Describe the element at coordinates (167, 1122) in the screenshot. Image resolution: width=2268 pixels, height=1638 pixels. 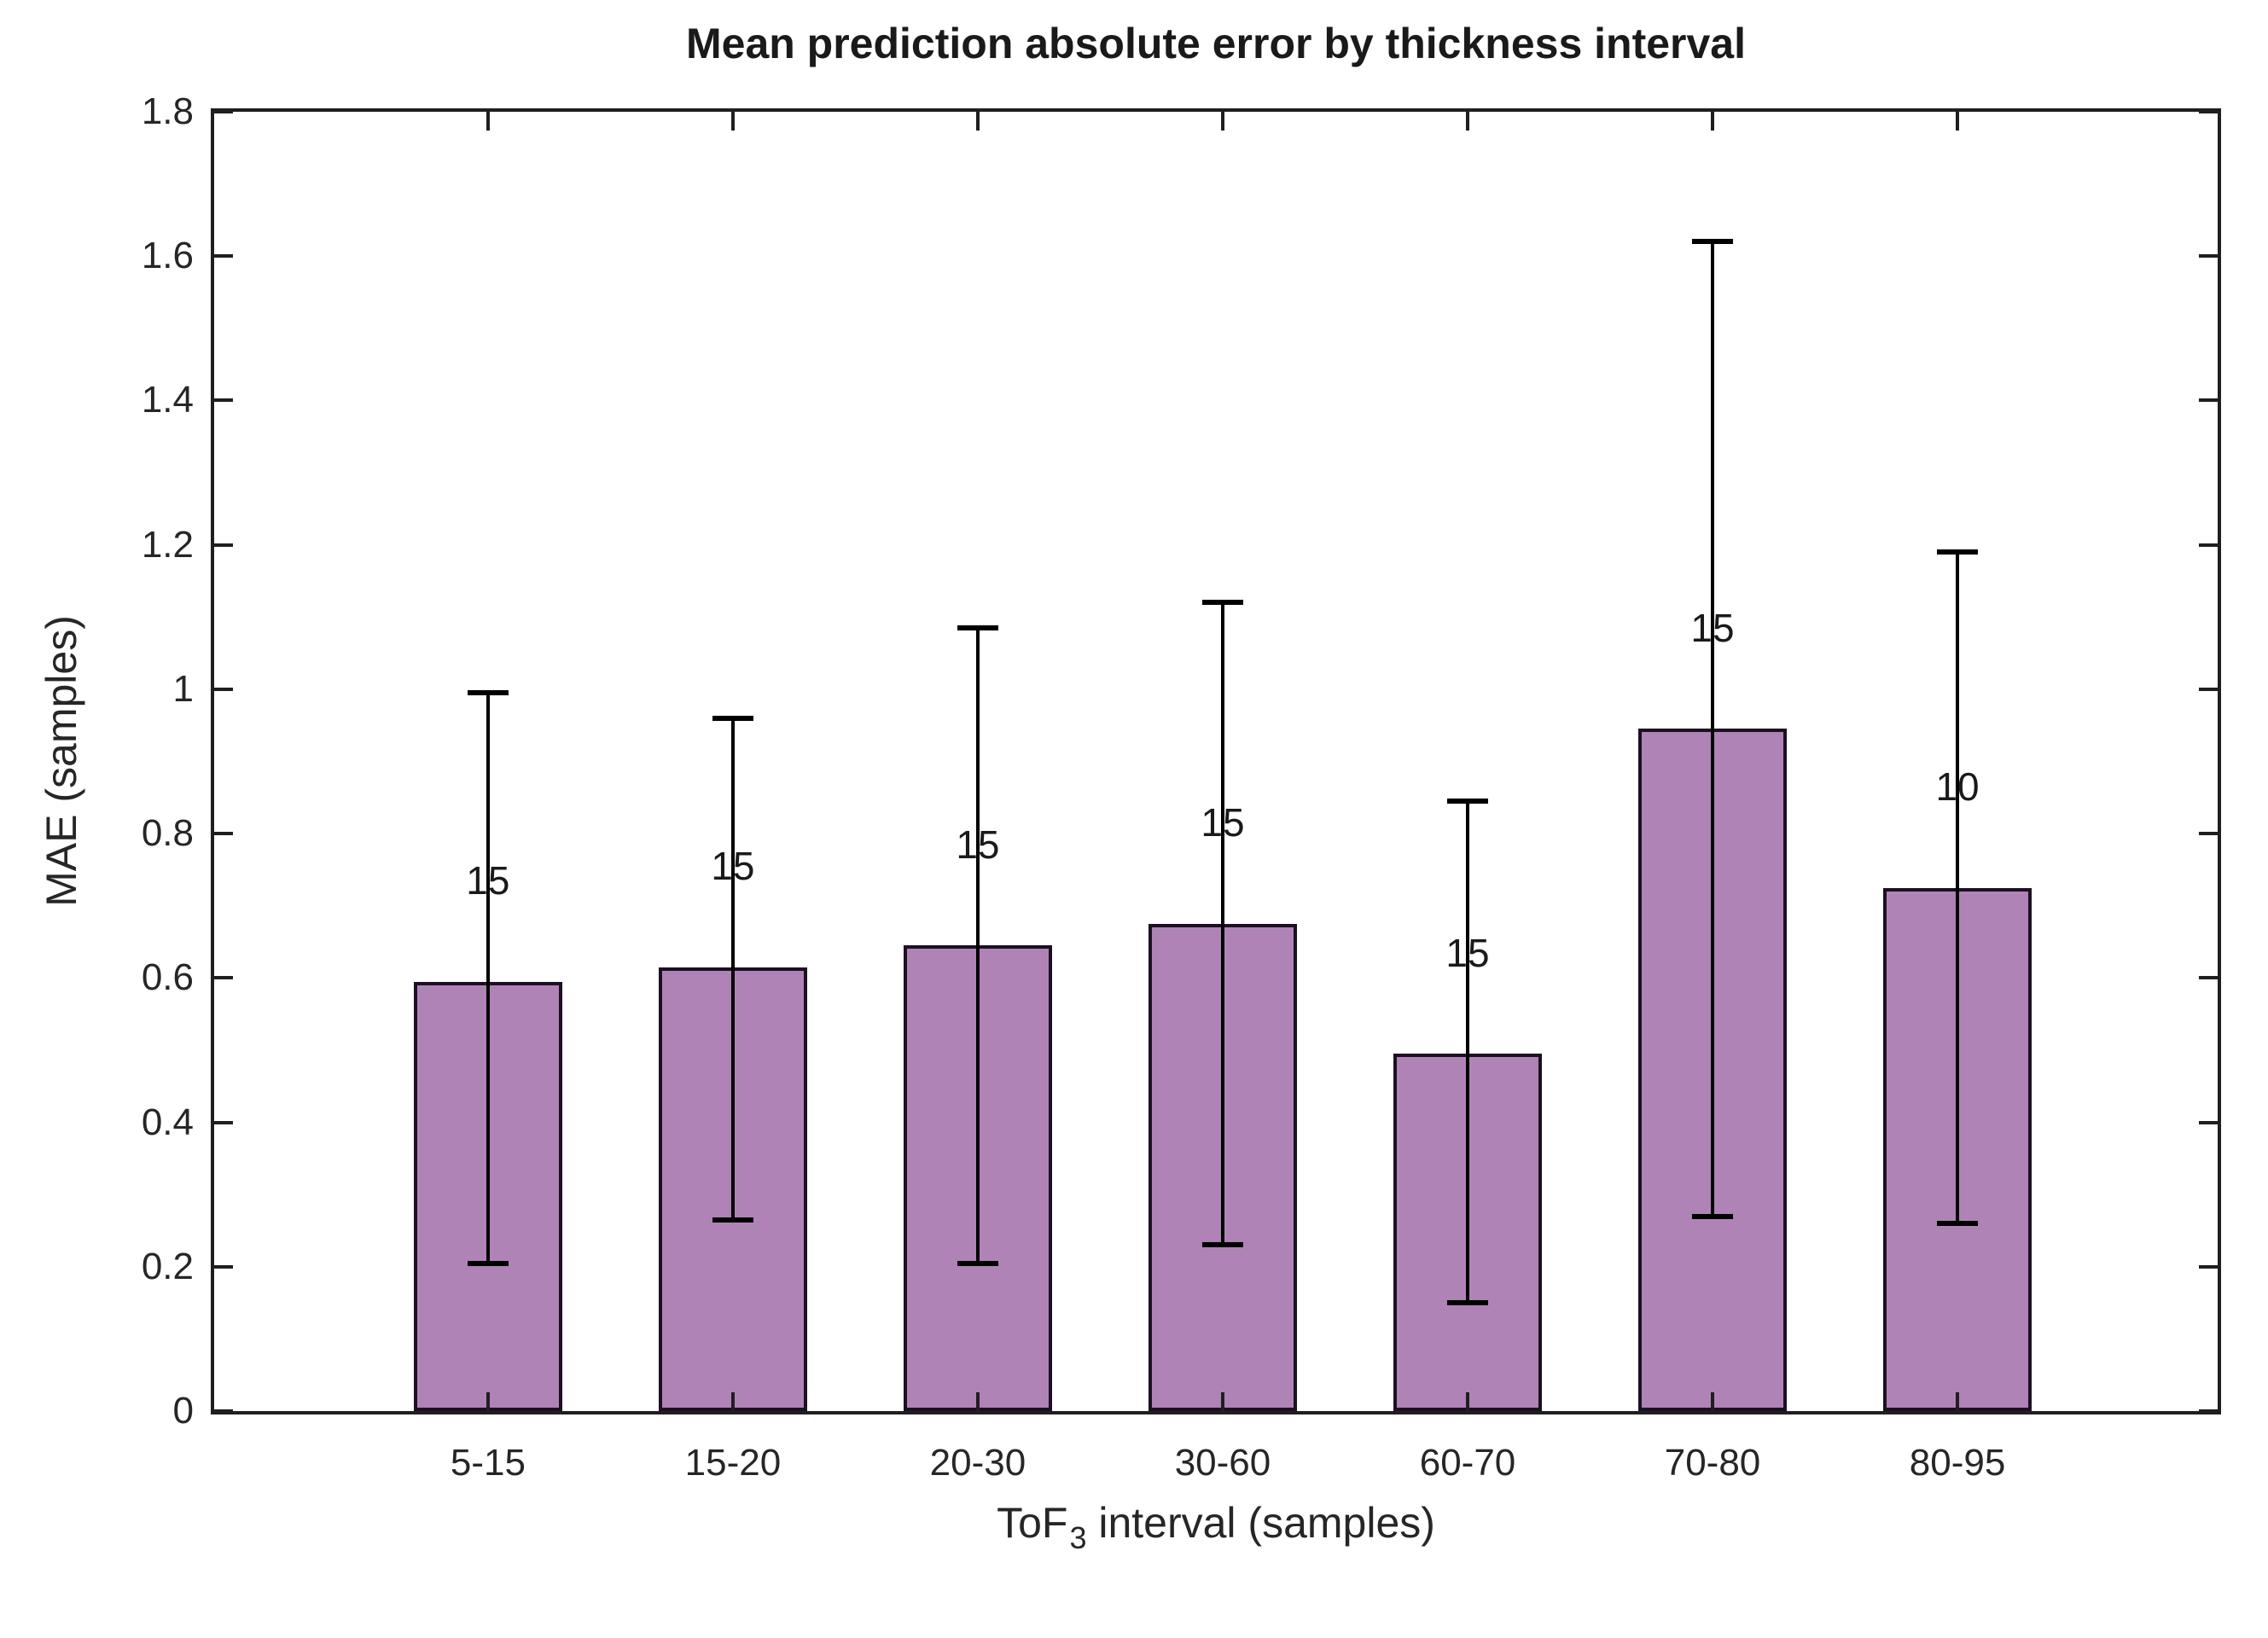
I see `y-tick-label: 0.4` at that location.